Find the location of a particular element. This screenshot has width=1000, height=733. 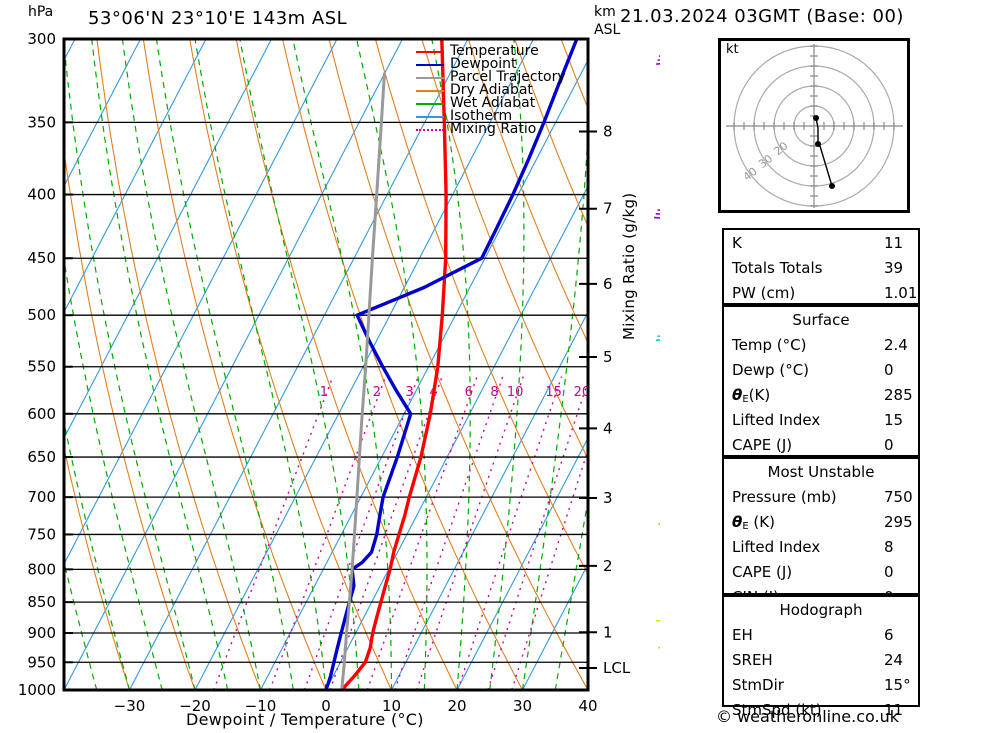

hodograph-section-title: Hodograph is located at coordinates (821, 611).